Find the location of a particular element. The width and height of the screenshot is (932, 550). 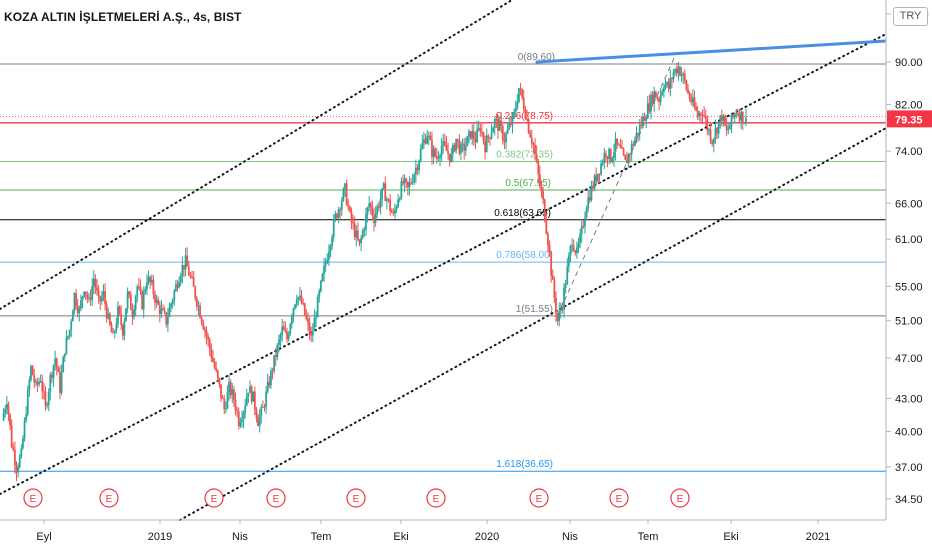

symbol-title: KOZA ALTIN İŞLETMELERİ A.Ş., 4s, BIST is located at coordinates (123, 17).